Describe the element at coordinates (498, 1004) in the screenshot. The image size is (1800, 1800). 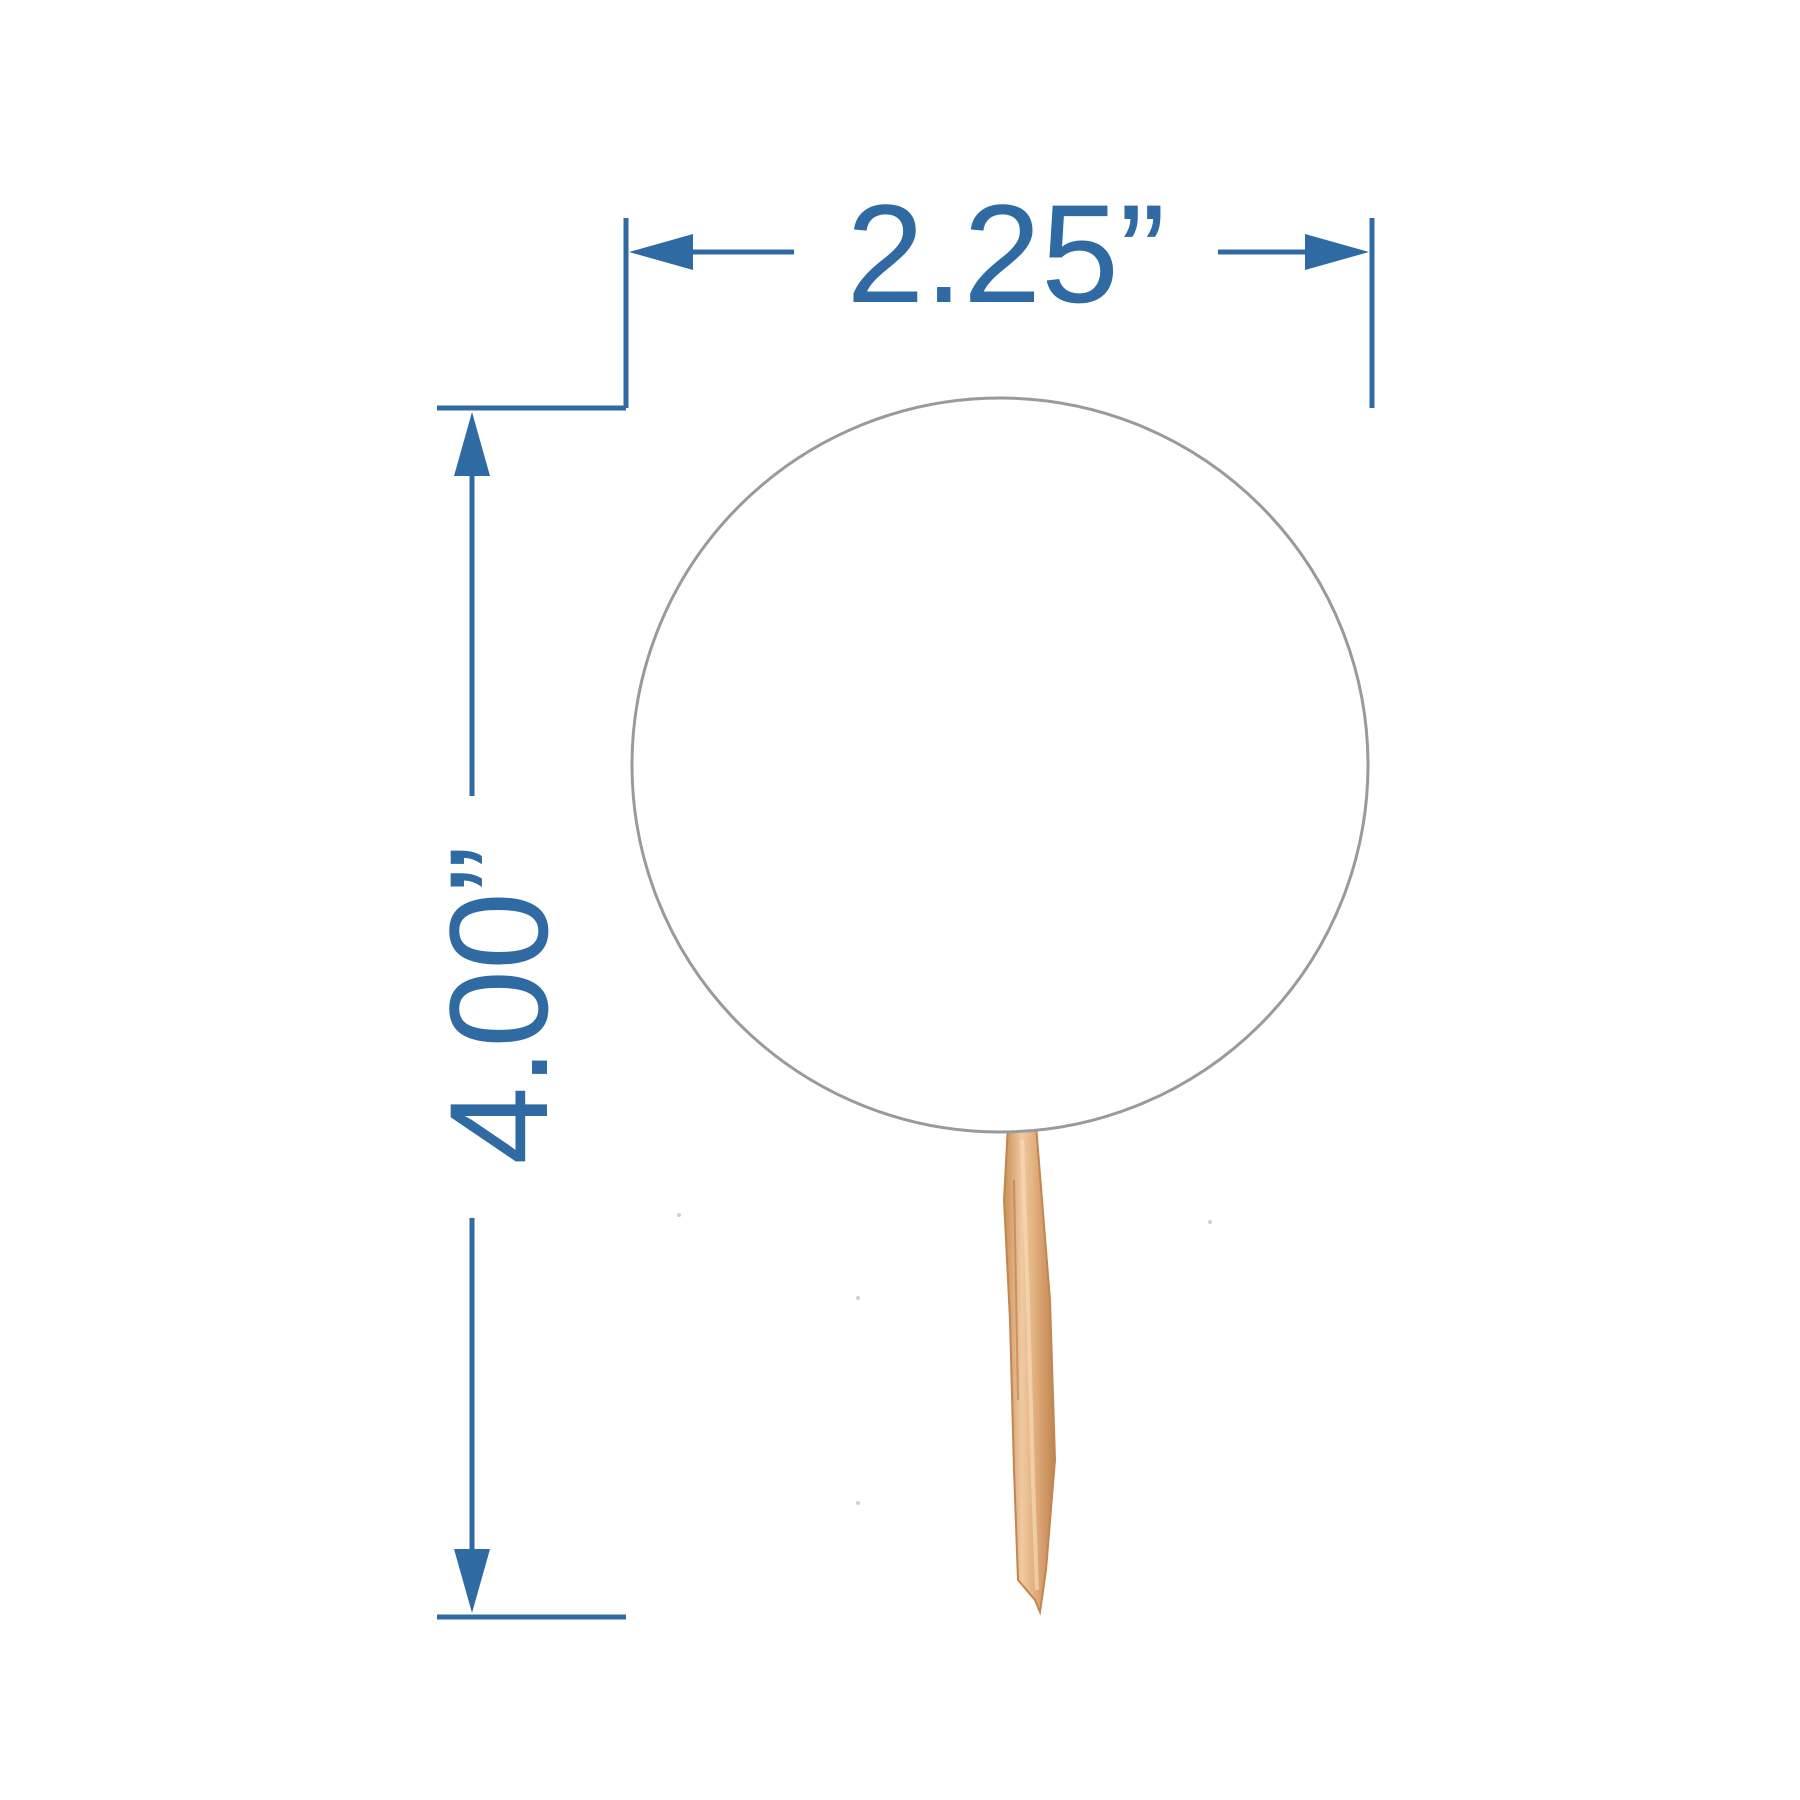
I see `height-label: 4.00”` at that location.